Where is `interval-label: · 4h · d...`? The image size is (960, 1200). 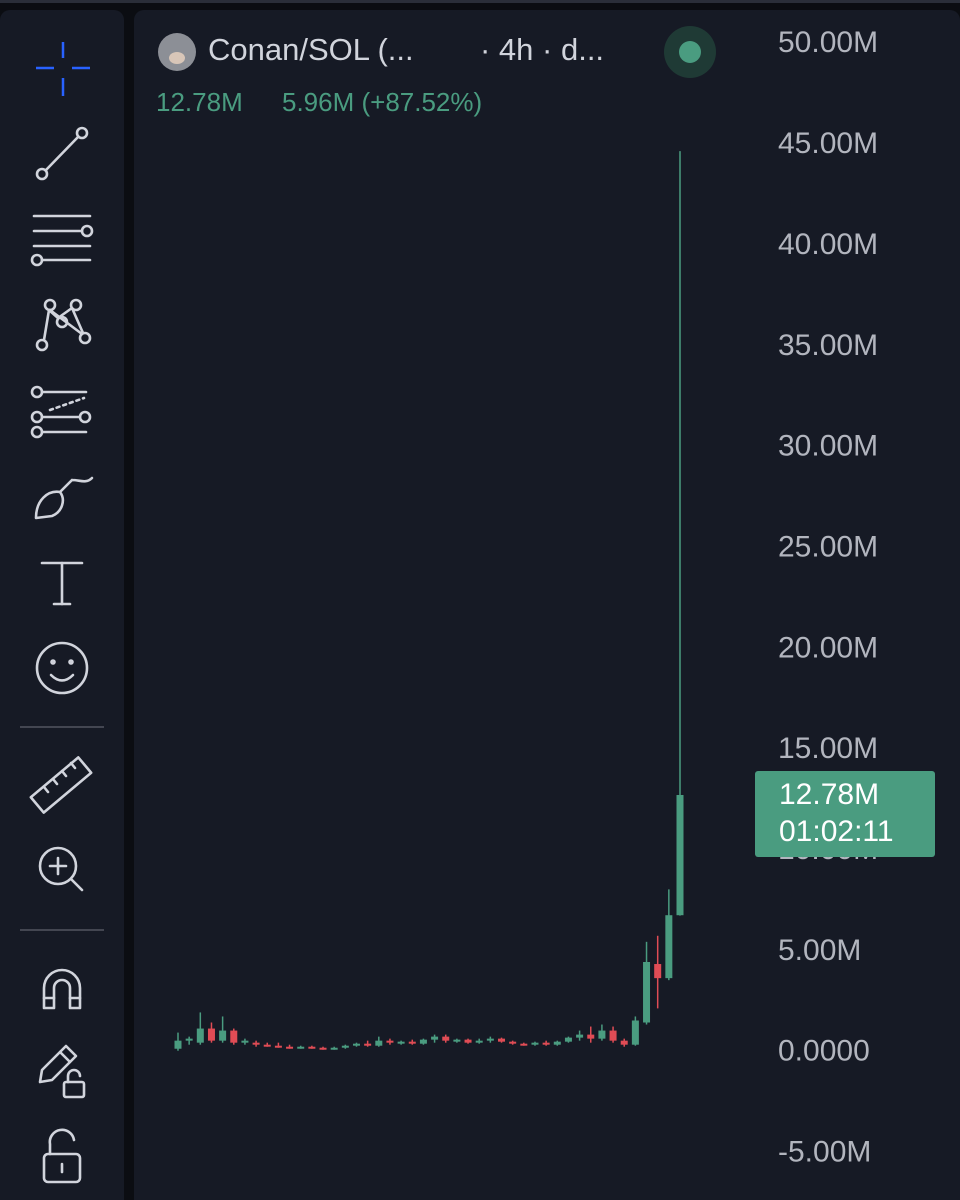 interval-label: · 4h · d... is located at coordinates (542, 49).